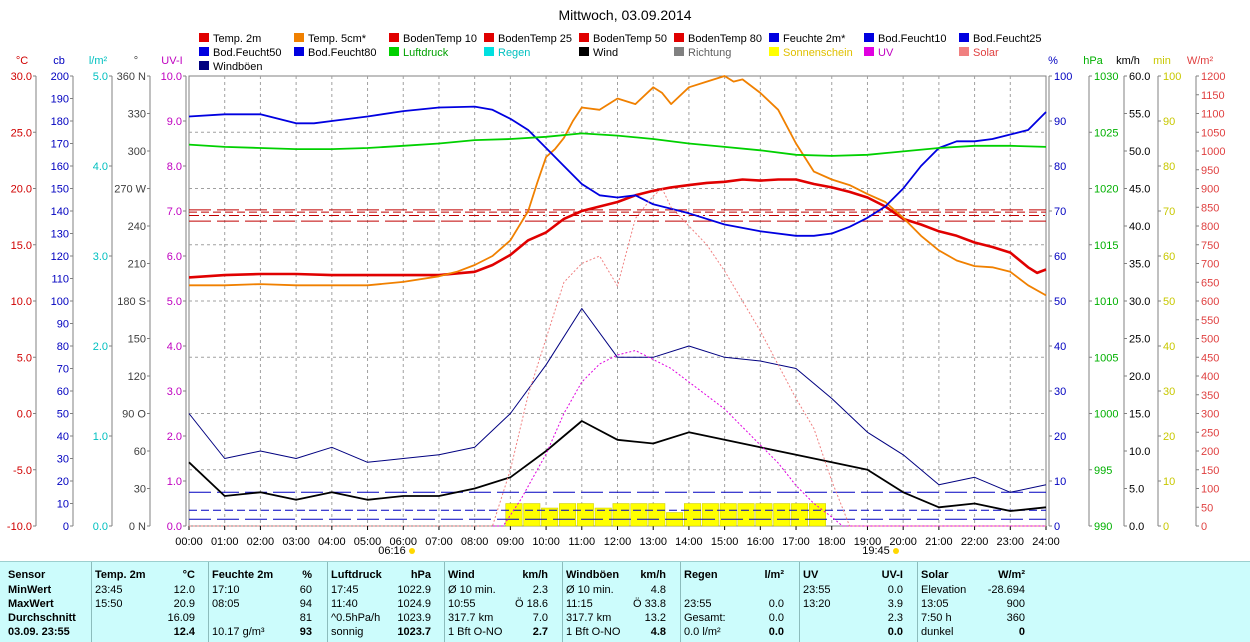  What do you see at coordinates (655, 618) in the screenshot?
I see `stats-cell-value: 13.2` at bounding box center [655, 618].